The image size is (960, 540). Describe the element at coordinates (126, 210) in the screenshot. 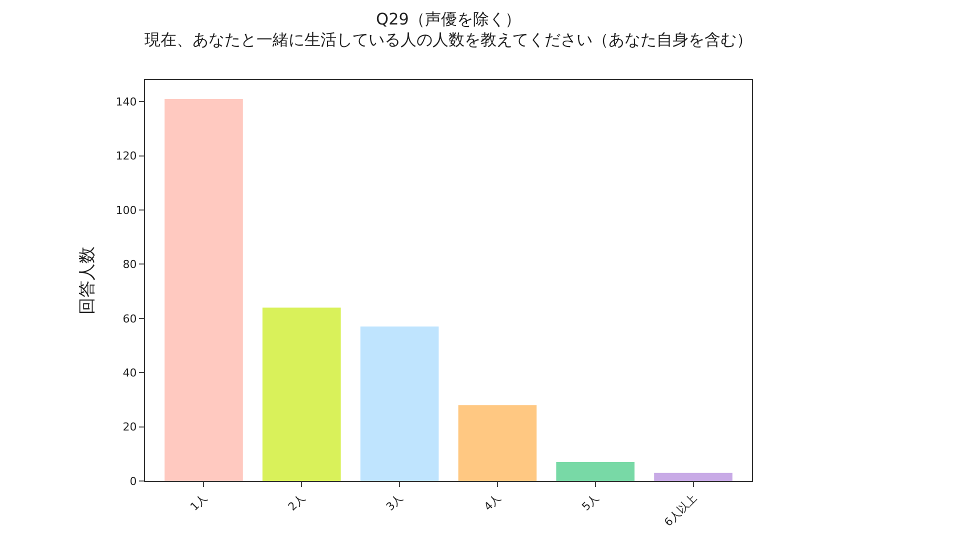

I see `y-tick-label: 100` at that location.